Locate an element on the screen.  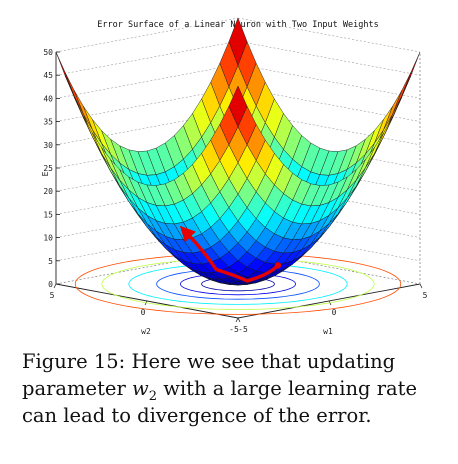
w2-tick-label: -5 is located at coordinates (234, 329).